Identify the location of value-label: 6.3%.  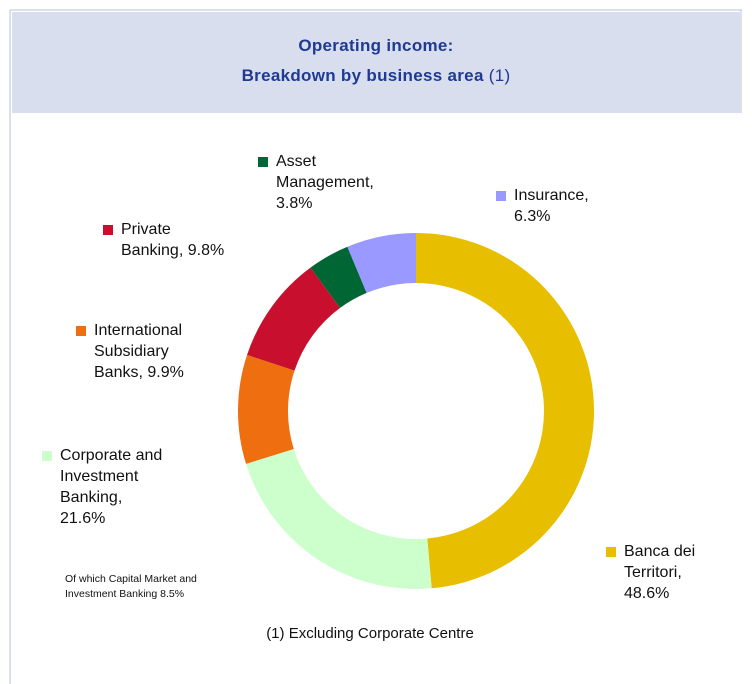
(532, 216).